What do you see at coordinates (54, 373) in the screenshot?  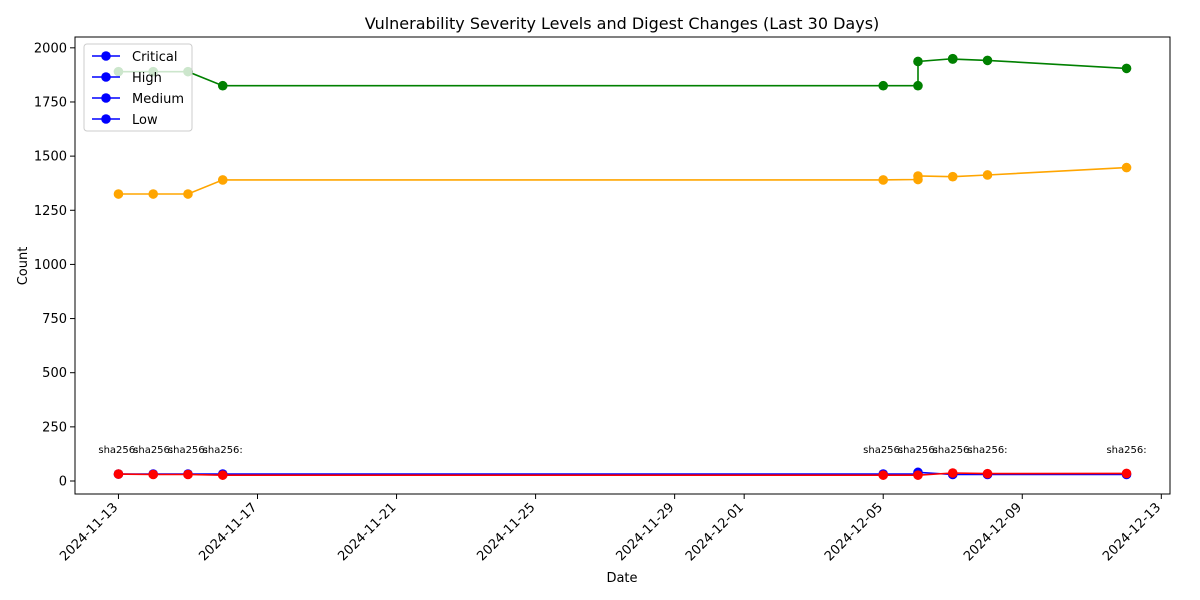 I see `y-tick-label: 500` at bounding box center [54, 373].